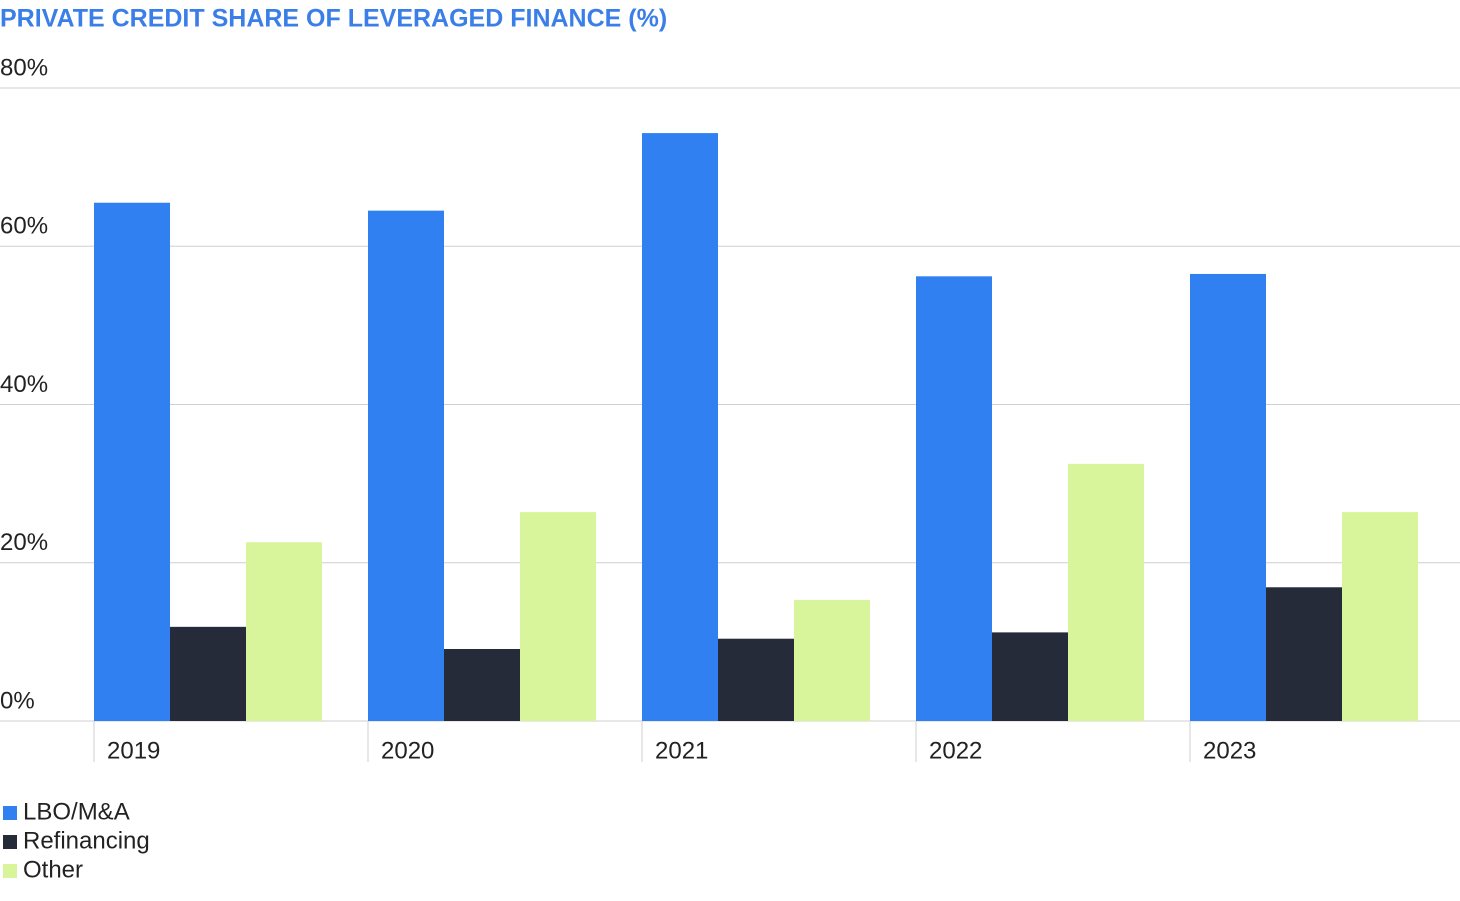  I want to click on x-tick-label: 2019, so click(133, 750).